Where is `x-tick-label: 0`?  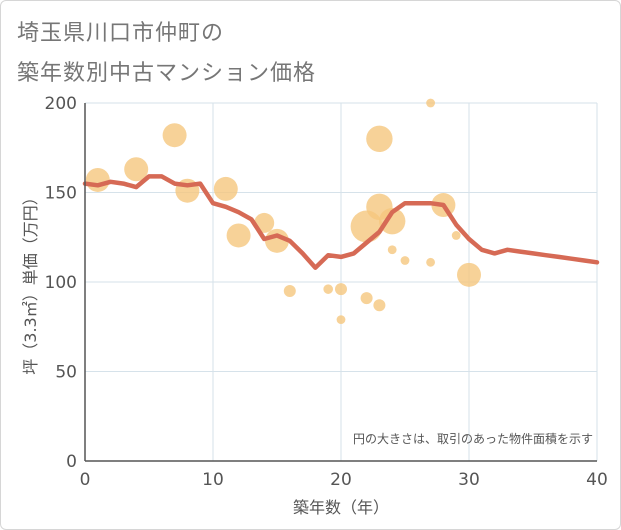 x-tick-label: 0 is located at coordinates (85, 480).